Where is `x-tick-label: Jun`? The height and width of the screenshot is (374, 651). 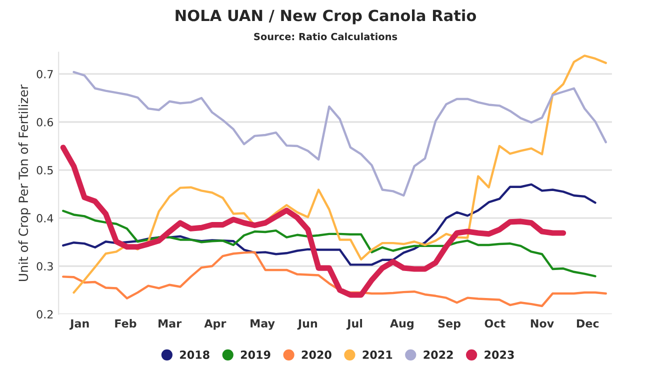 x-tick-label: Jun is located at coordinates (307, 324).